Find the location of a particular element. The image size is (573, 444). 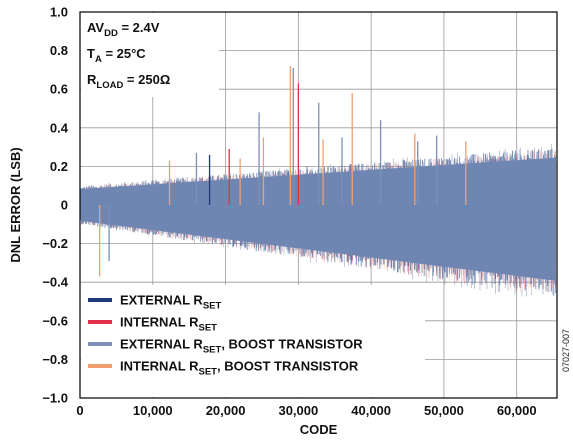

x-axis-label: CODE is located at coordinates (319, 429).